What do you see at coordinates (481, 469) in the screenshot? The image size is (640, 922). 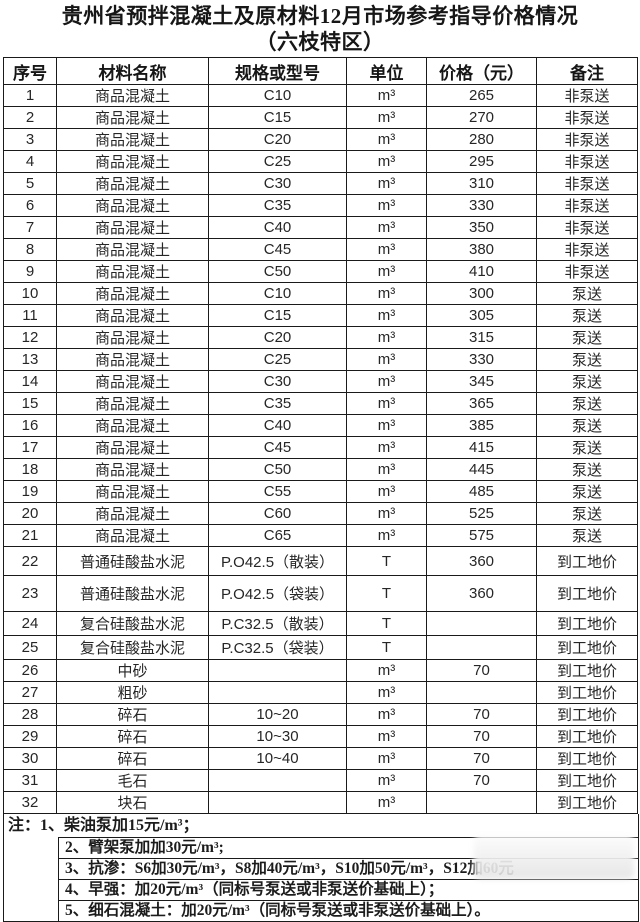 I see `price: 445` at bounding box center [481, 469].